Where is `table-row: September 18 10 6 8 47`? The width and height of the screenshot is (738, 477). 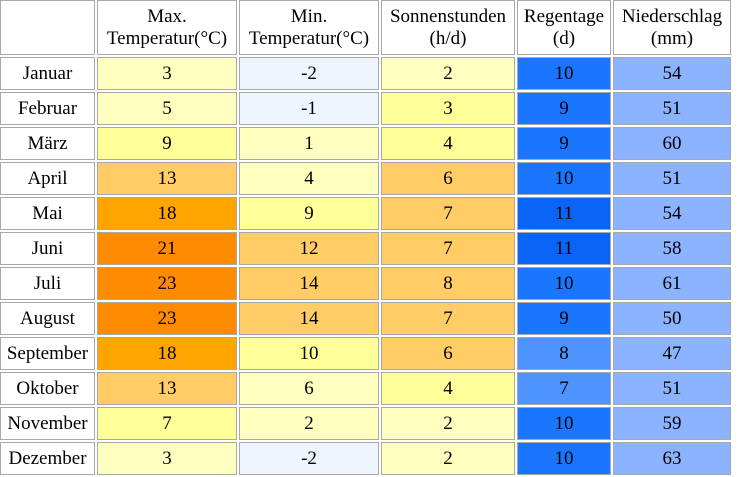 table-row: September 18 10 6 8 47 is located at coordinates (365, 353).